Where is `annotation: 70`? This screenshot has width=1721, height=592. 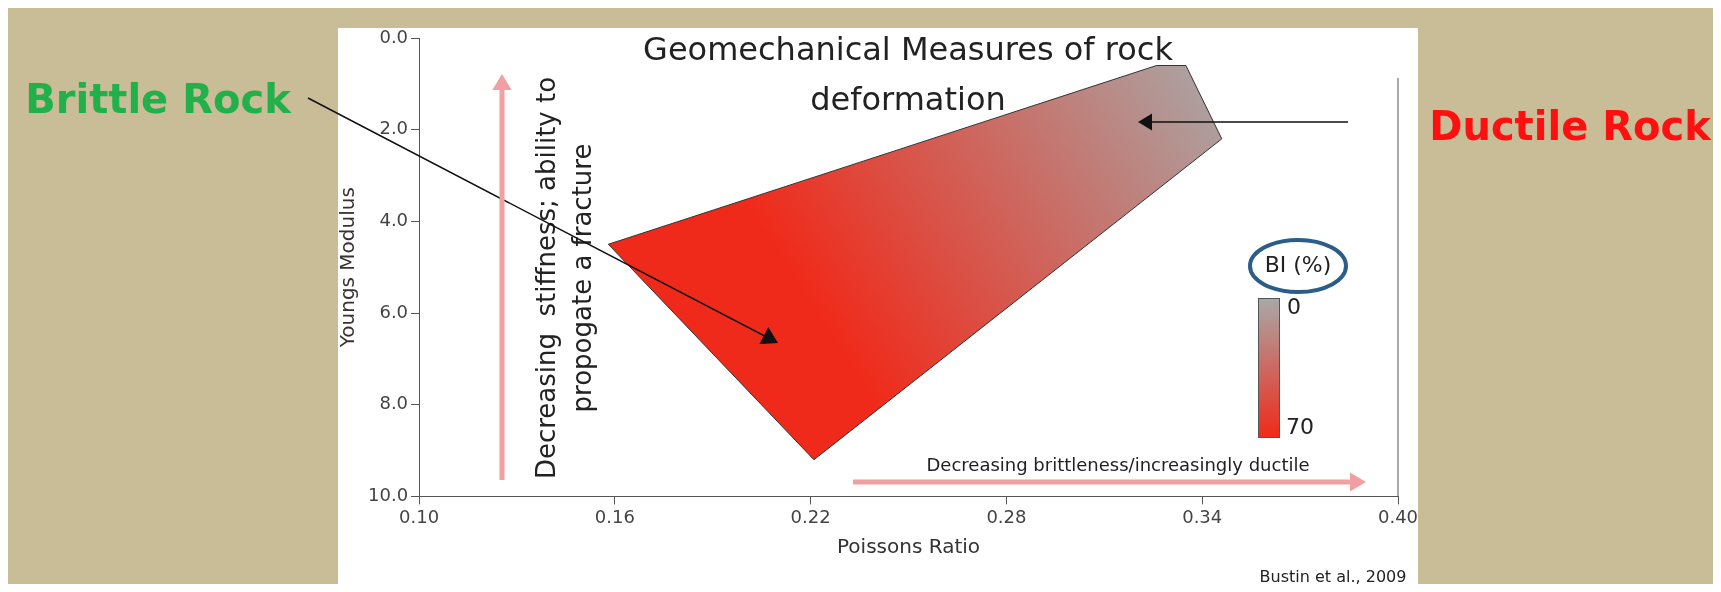
annotation: 70 is located at coordinates (1300, 426).